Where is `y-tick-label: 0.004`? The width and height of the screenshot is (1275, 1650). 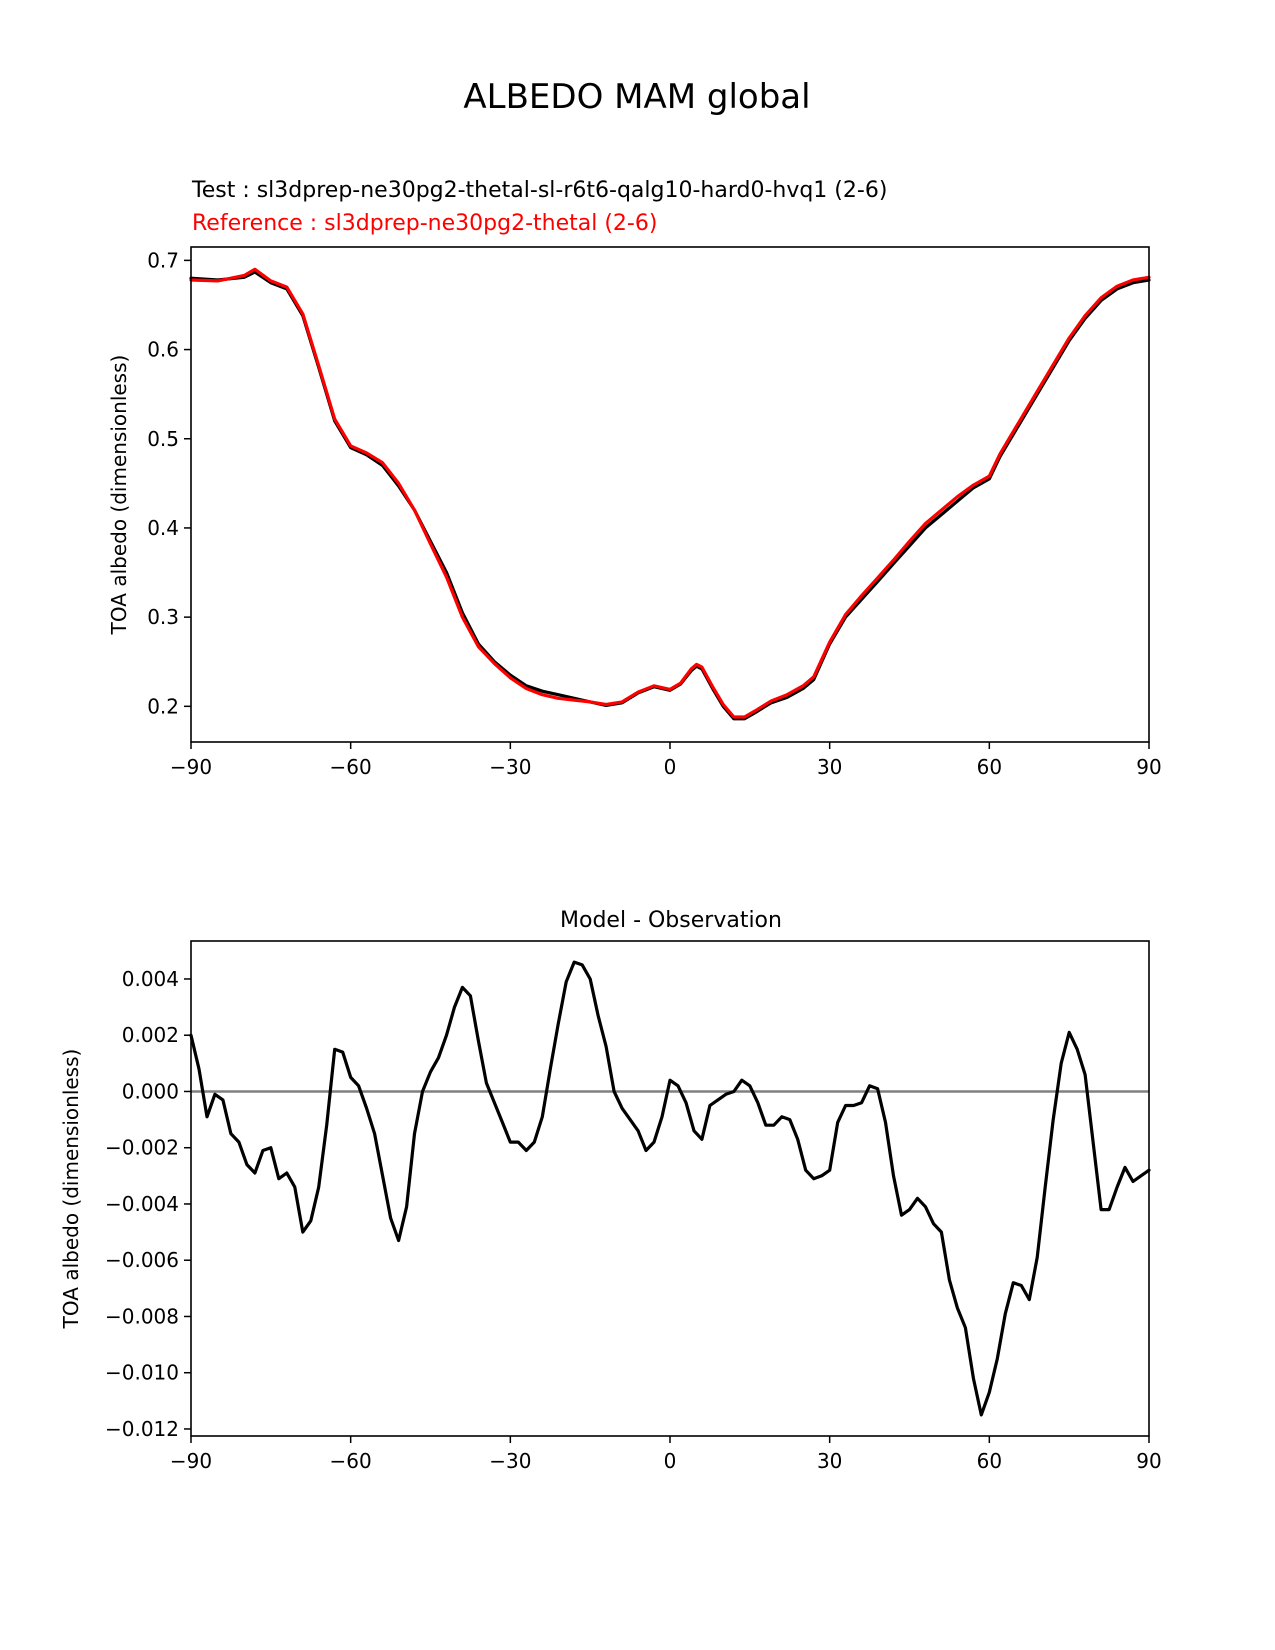 y-tick-label: 0.004 is located at coordinates (150, 979).